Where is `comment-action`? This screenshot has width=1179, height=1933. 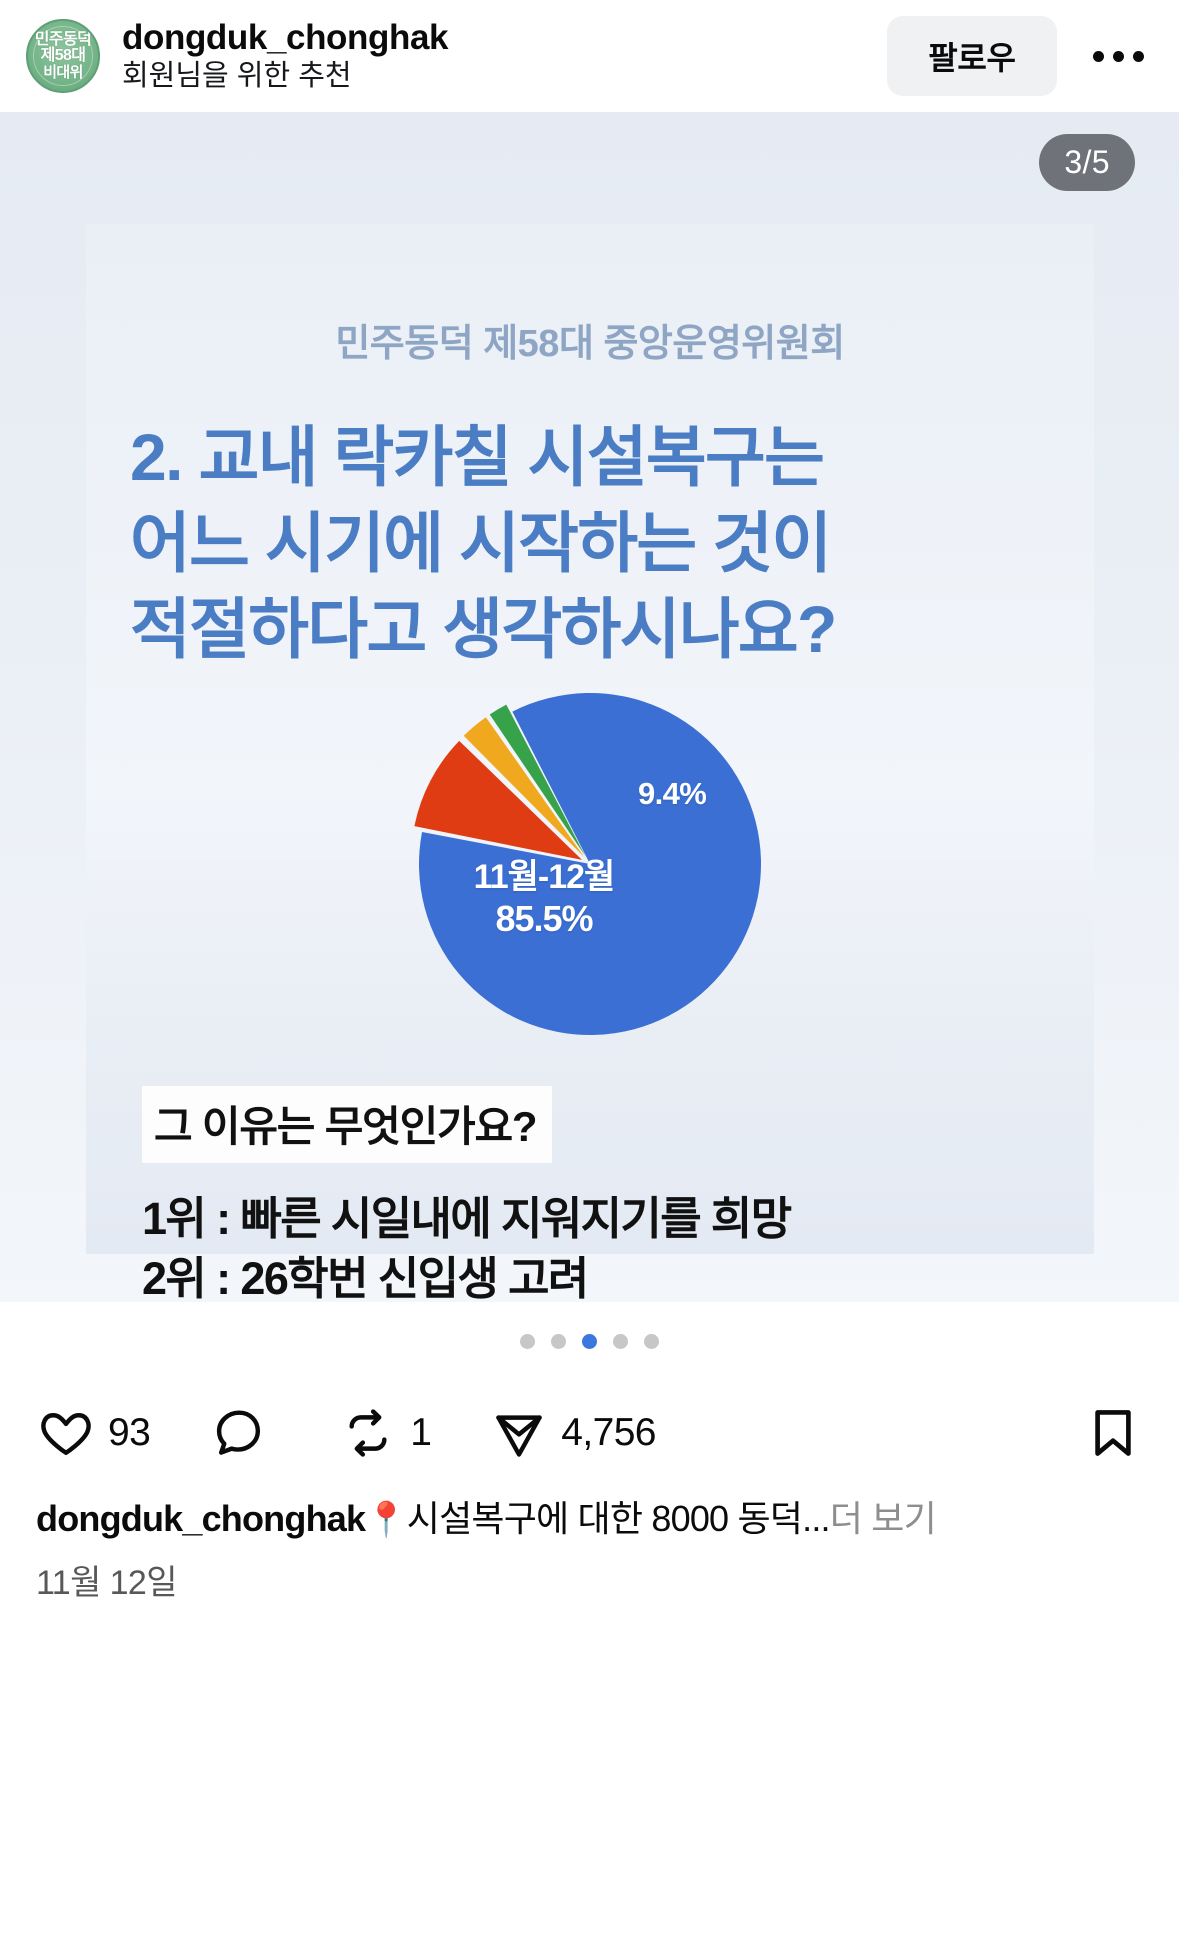 comment-action is located at coordinates (245, 1433).